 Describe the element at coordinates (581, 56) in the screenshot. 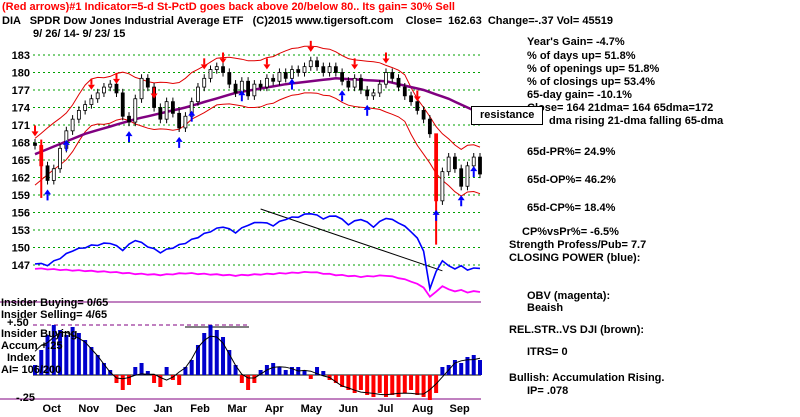

I see `days-up-stat: % of days up= 51.8%` at that location.